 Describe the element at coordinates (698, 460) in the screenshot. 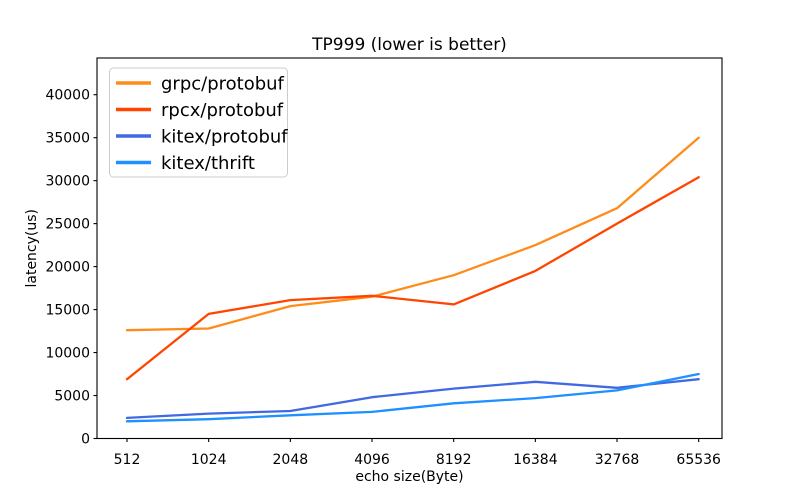

I see `x-tick-label: 65536` at that location.